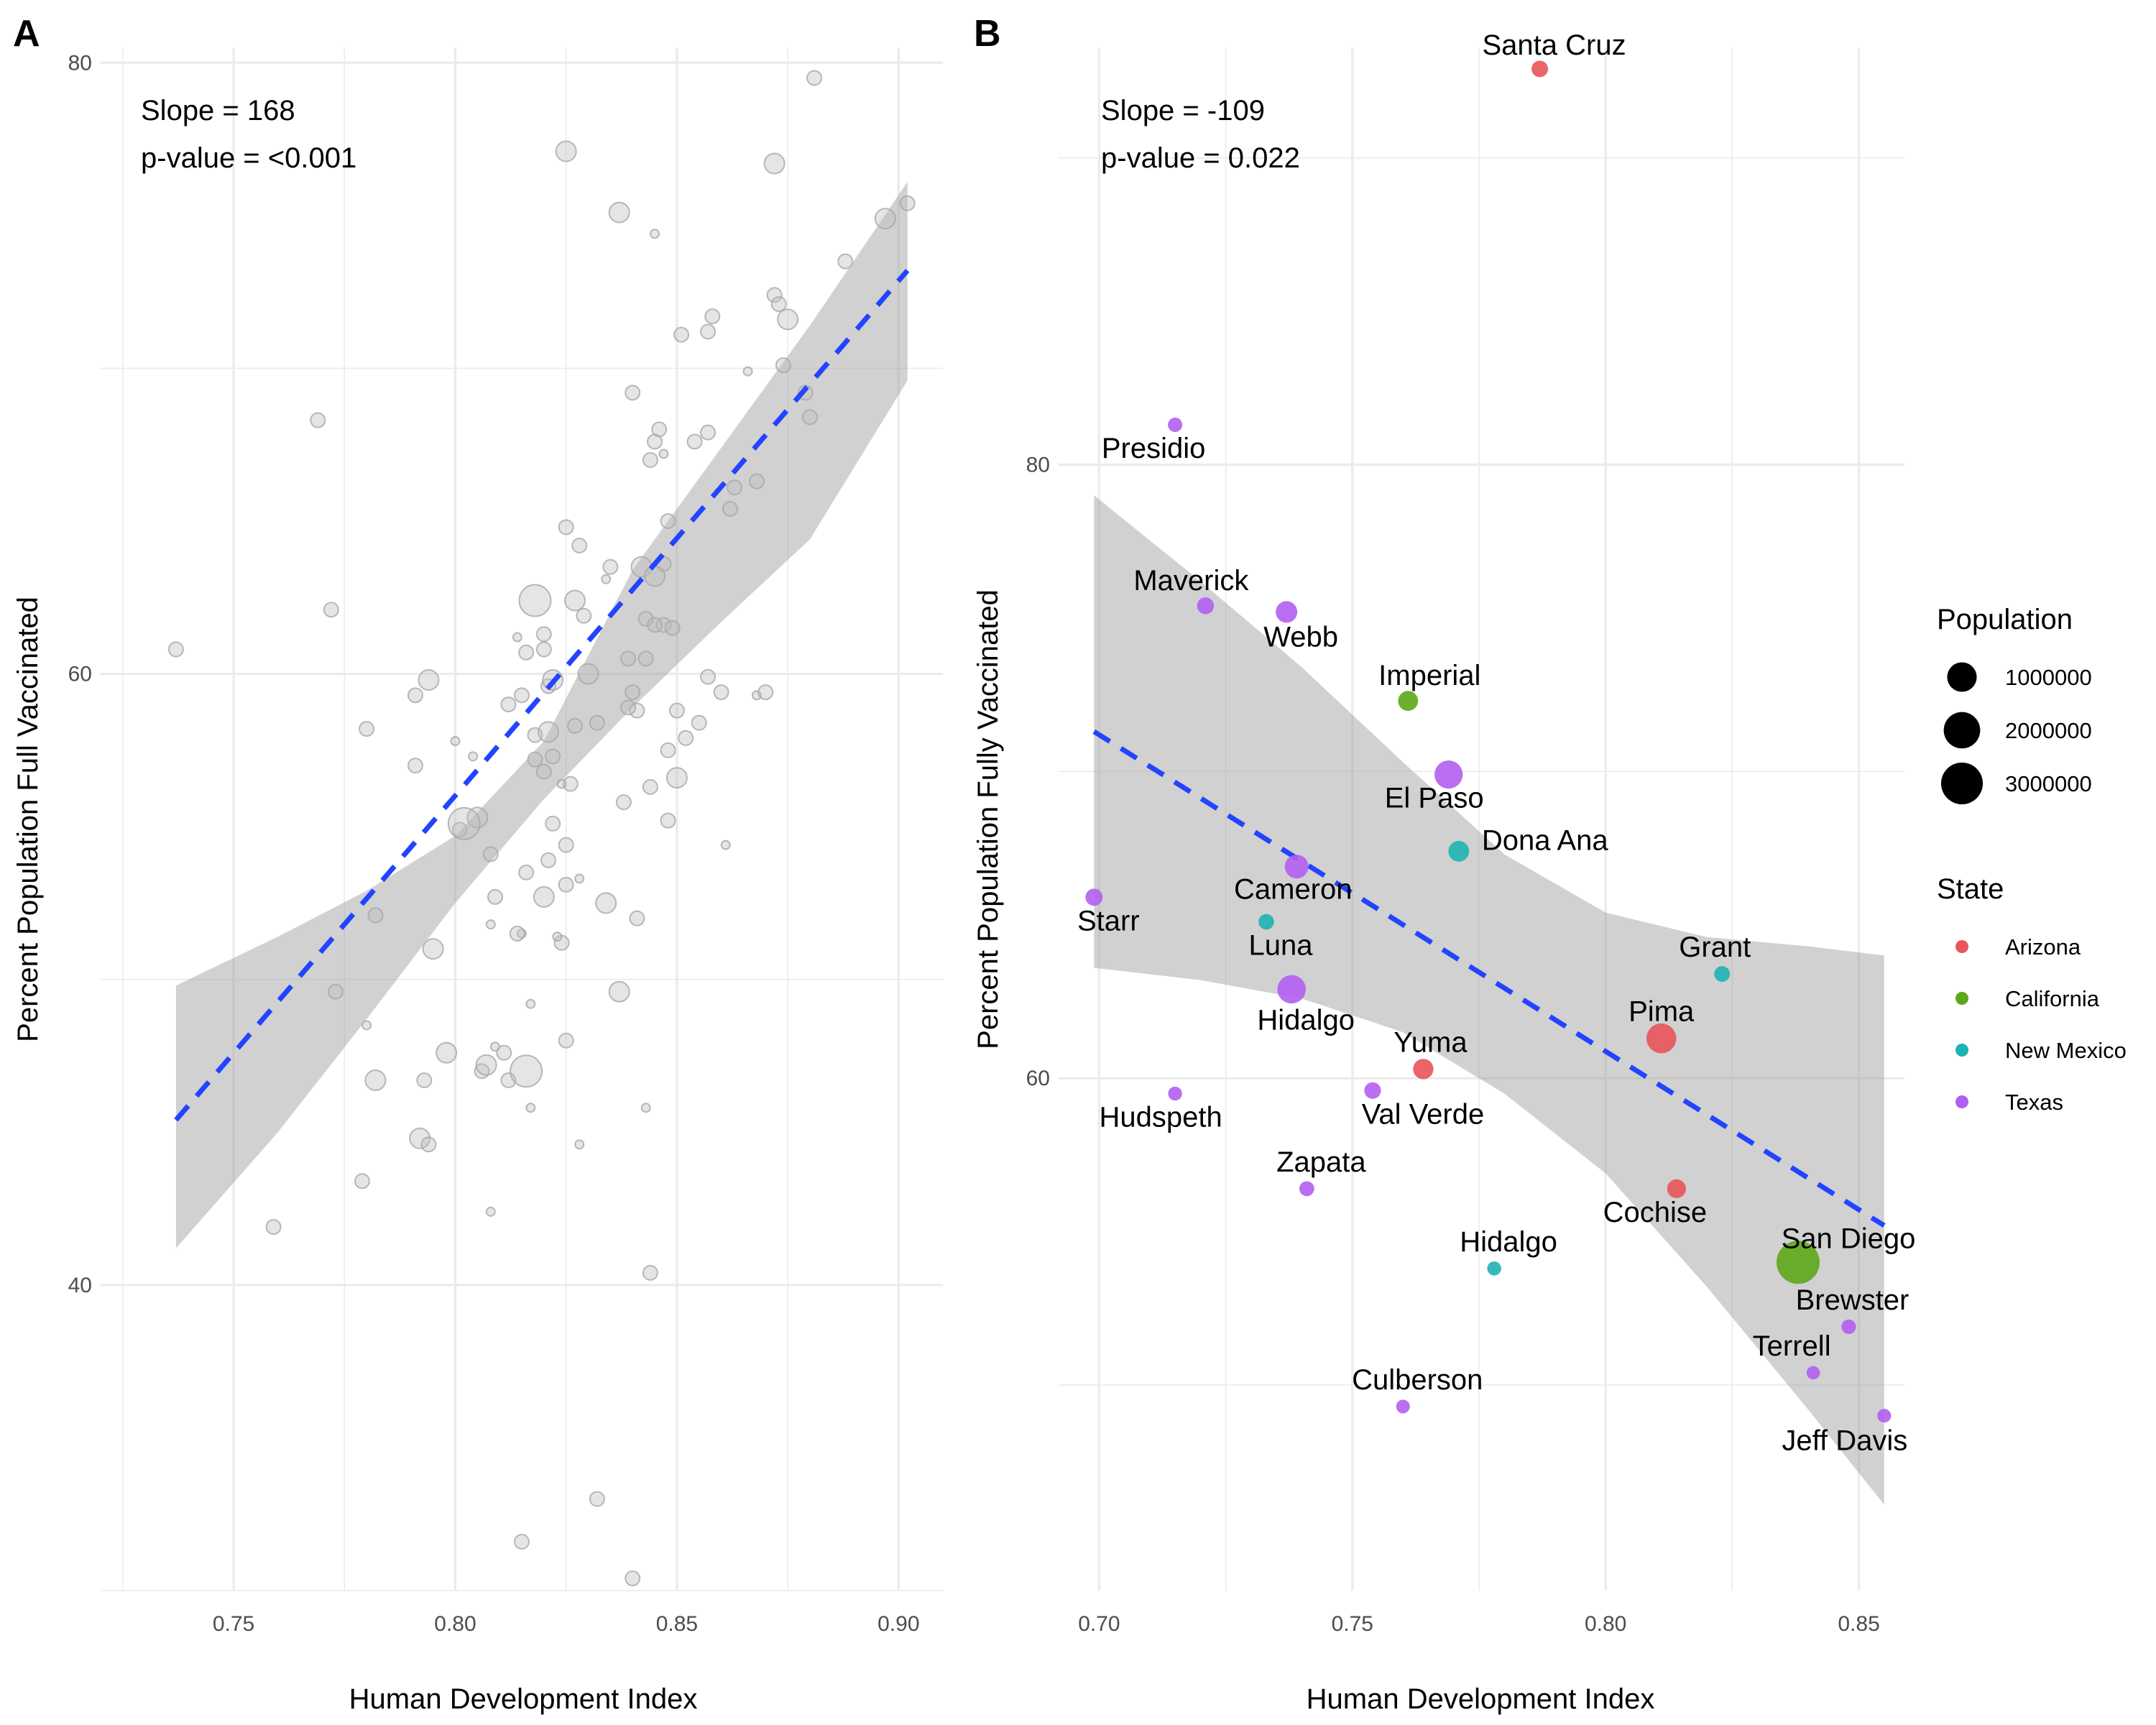  I want to click on x-tick-label: 0.85, so click(1858, 1624).